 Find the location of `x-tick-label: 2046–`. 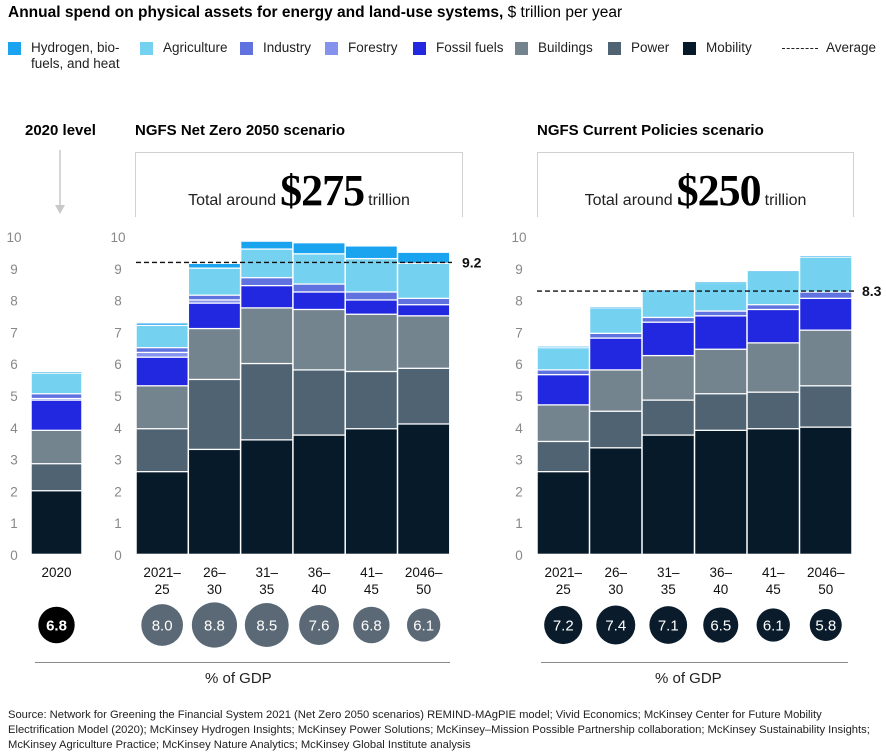

x-tick-label: 2046– is located at coordinates (826, 572).